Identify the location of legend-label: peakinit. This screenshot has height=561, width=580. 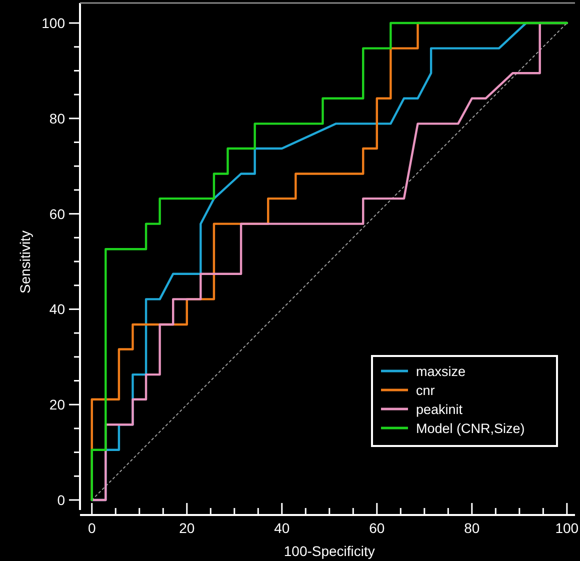
(439, 409).